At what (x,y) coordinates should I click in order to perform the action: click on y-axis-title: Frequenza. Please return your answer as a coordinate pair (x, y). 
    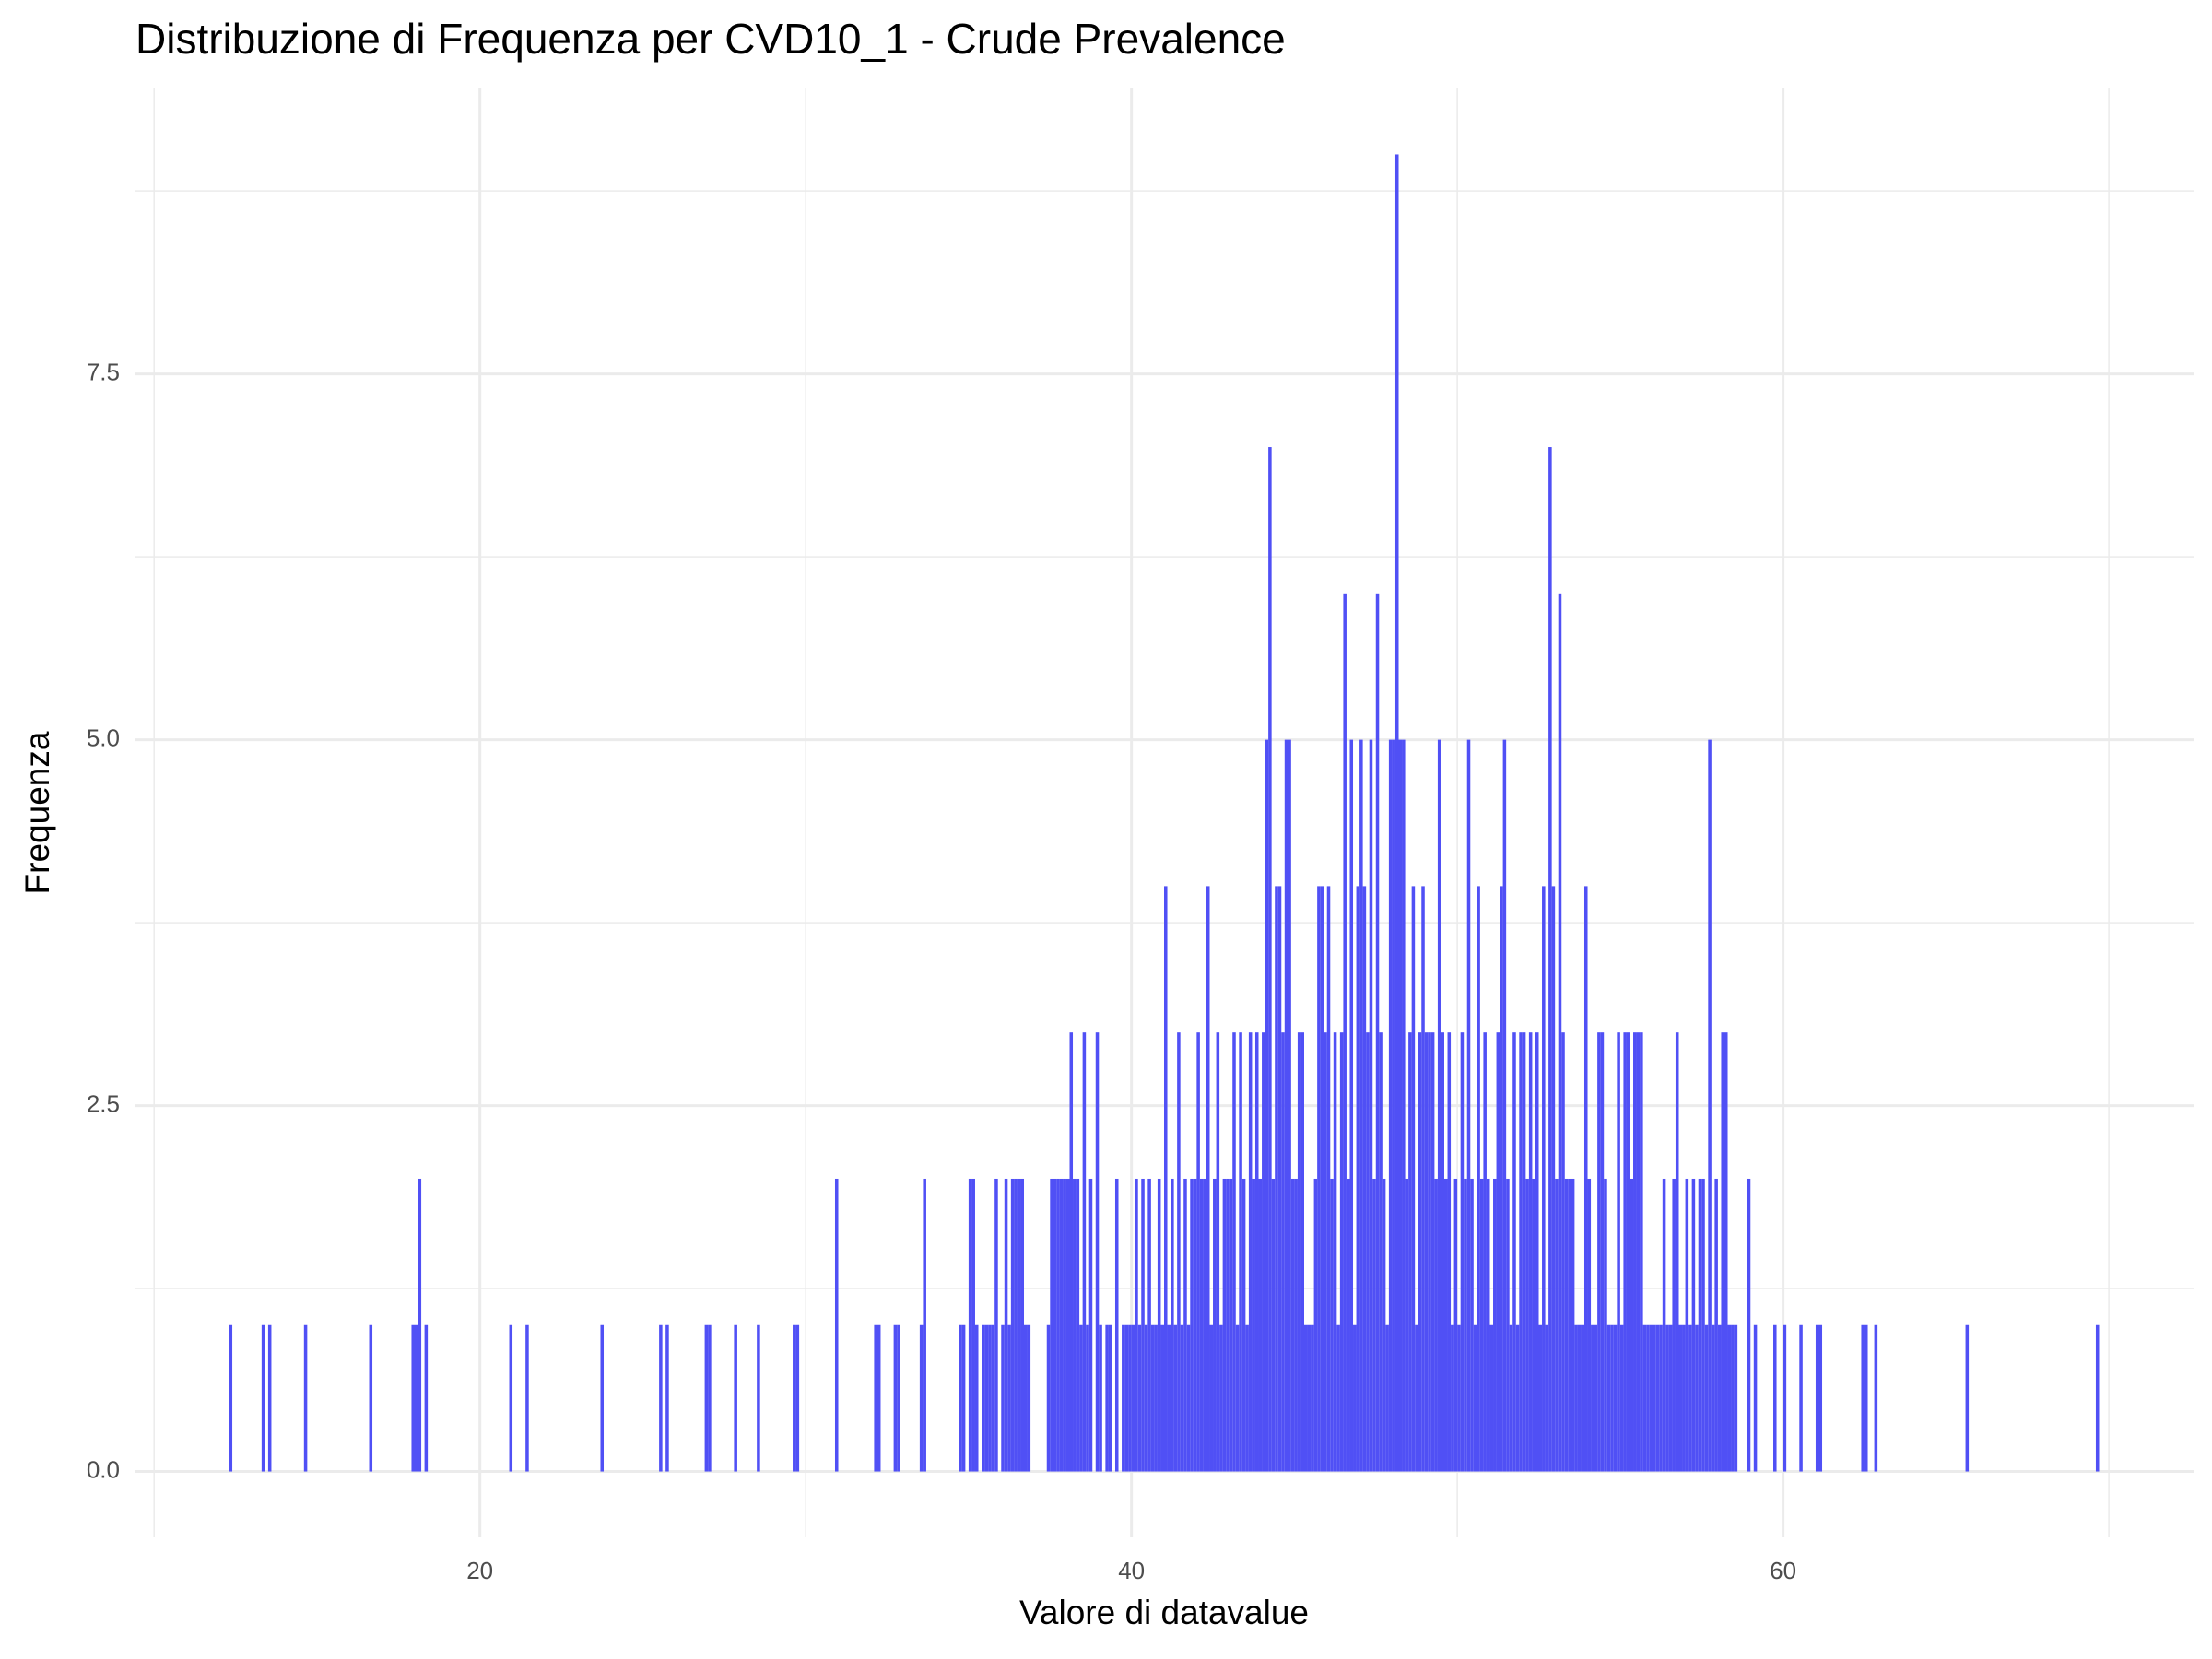
    Looking at the image, I should click on (37, 812).